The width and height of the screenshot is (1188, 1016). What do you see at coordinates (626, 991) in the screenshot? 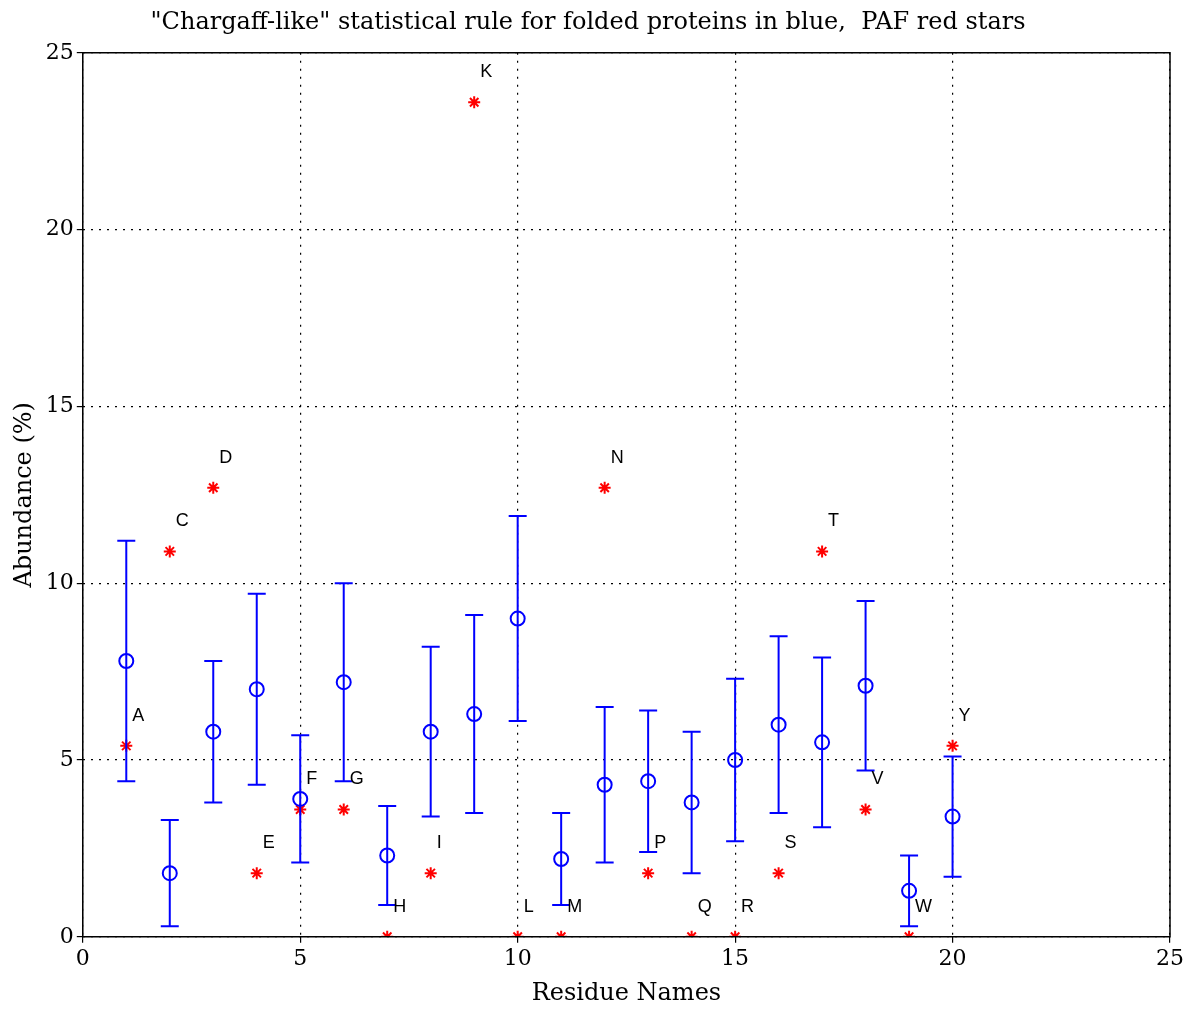
I see `x-axis-title: Residue Names` at bounding box center [626, 991].